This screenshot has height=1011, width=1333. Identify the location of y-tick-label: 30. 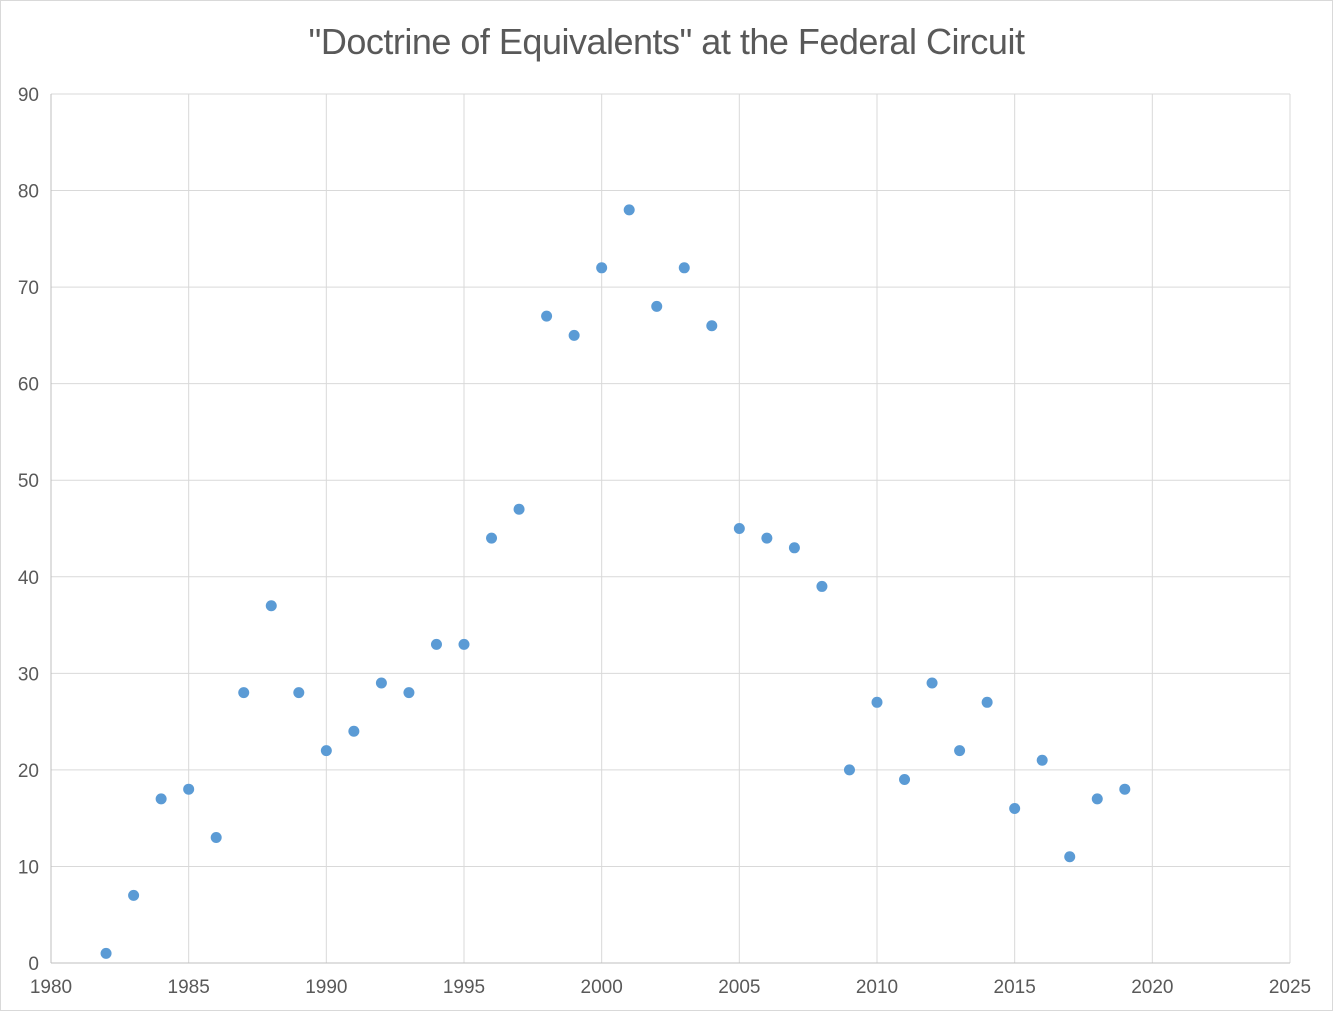
(28, 674).